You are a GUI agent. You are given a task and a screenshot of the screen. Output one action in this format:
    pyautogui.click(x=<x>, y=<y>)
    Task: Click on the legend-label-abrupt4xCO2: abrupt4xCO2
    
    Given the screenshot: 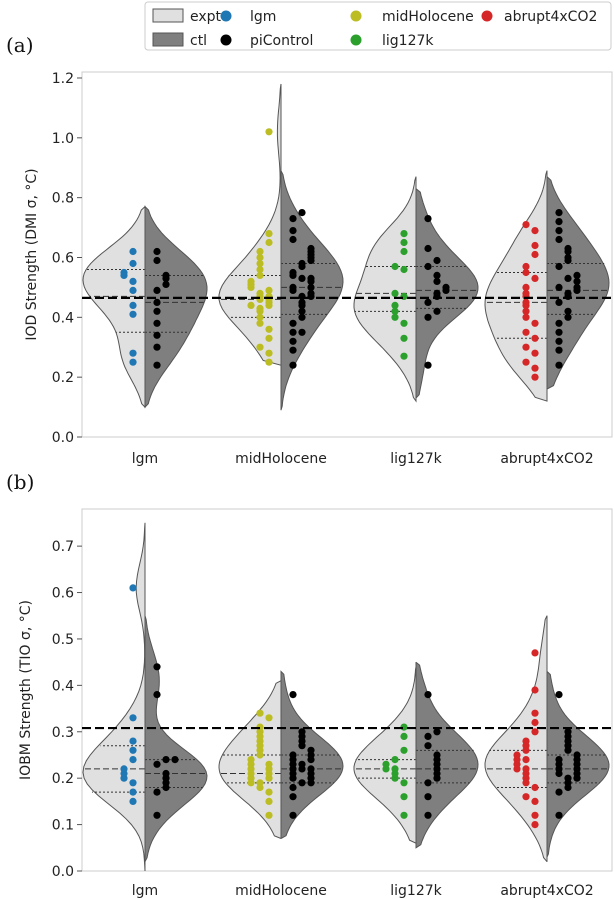 What is the action you would take?
    pyautogui.click(x=550, y=17)
    